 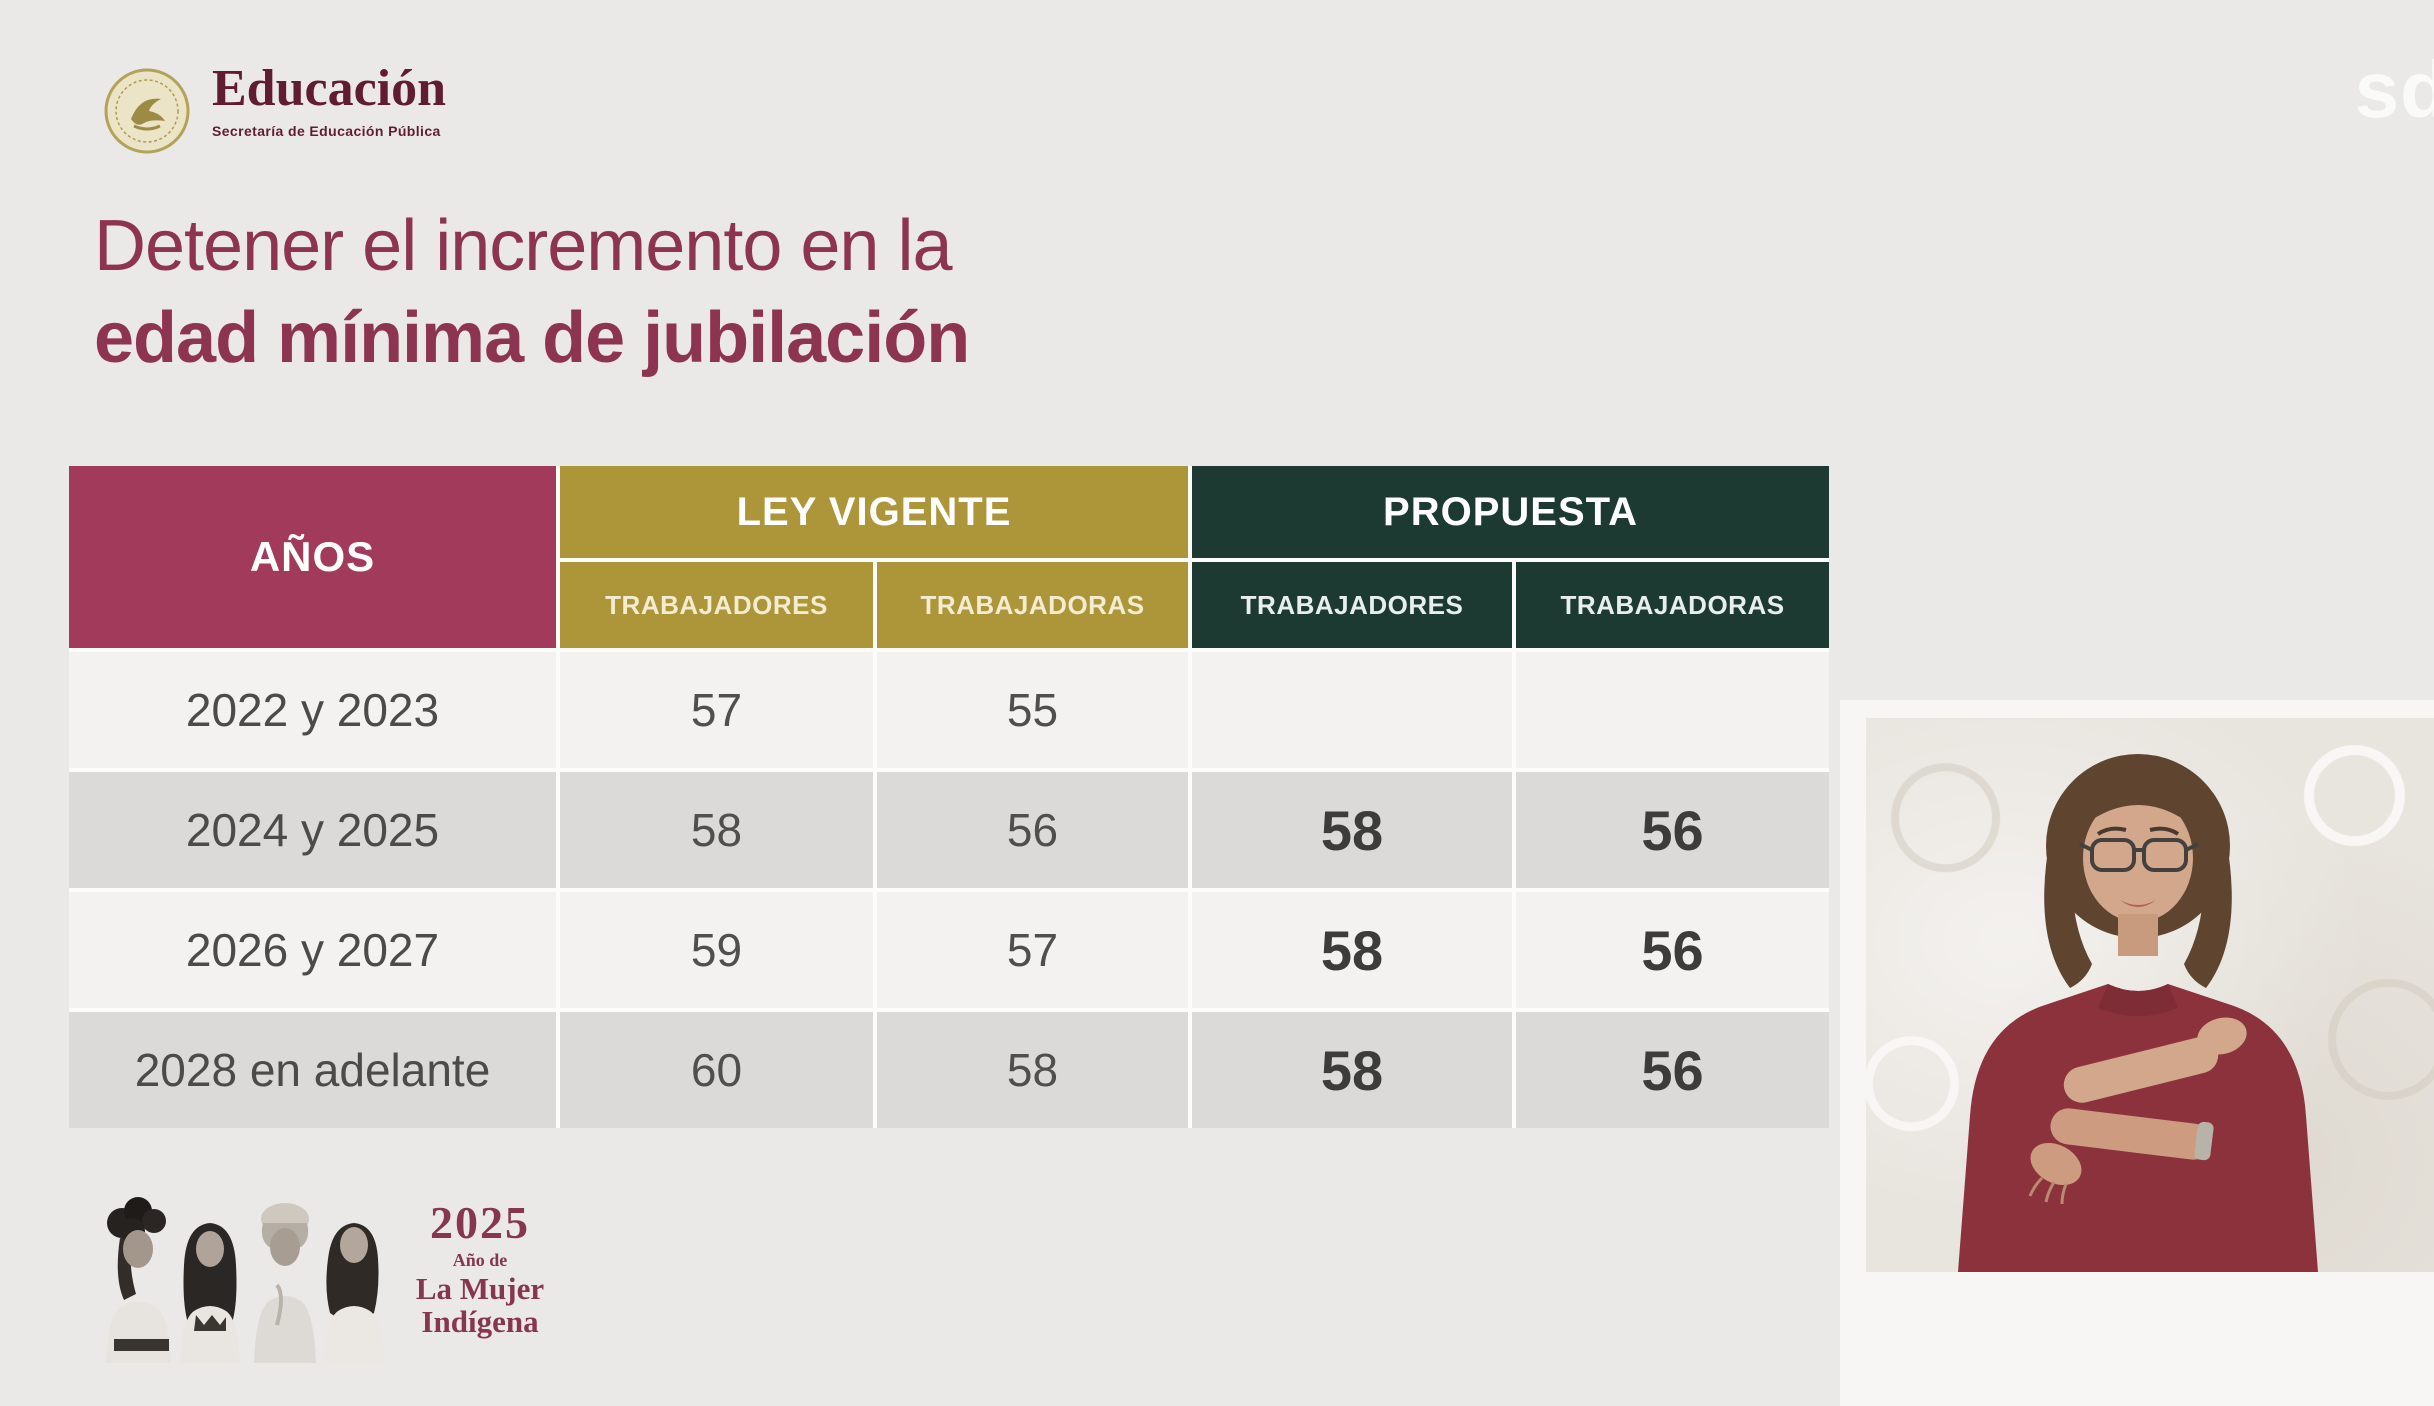 What do you see at coordinates (326, 130) in the screenshot?
I see `brand-subtitle: Secretaría de Educación Pública` at bounding box center [326, 130].